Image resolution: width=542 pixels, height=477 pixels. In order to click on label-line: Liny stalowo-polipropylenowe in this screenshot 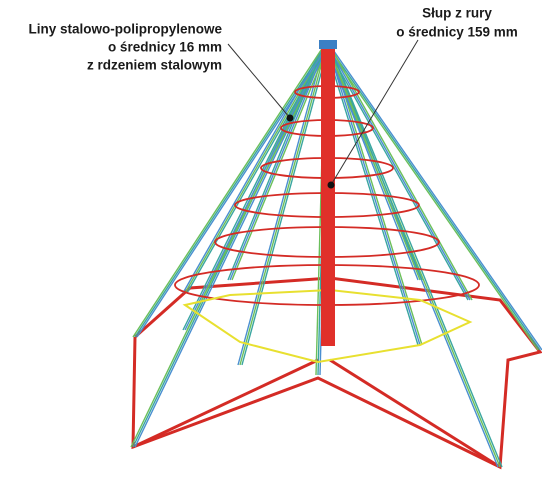, I will do `click(125, 29)`.